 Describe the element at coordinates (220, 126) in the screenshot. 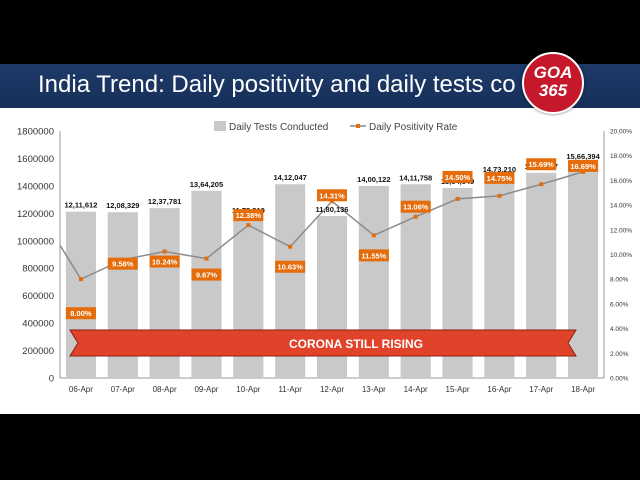

I see `legend-swatch-tests` at that location.